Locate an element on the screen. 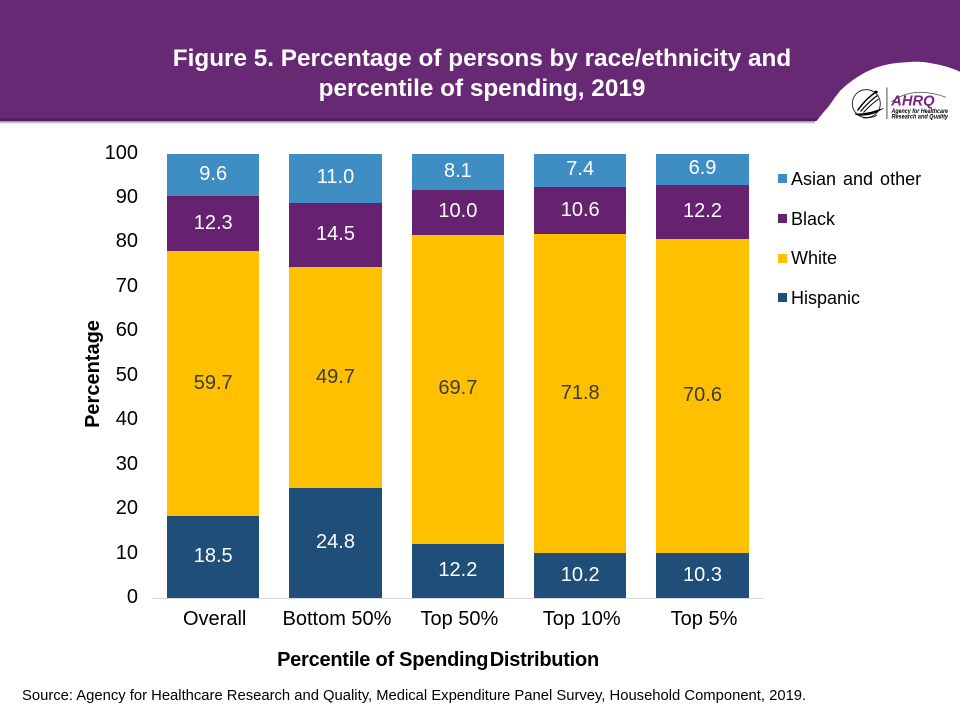 Image resolution: width=960 pixels, height=720 pixels. svg-text: AHRQ is located at coordinates (912, 101).